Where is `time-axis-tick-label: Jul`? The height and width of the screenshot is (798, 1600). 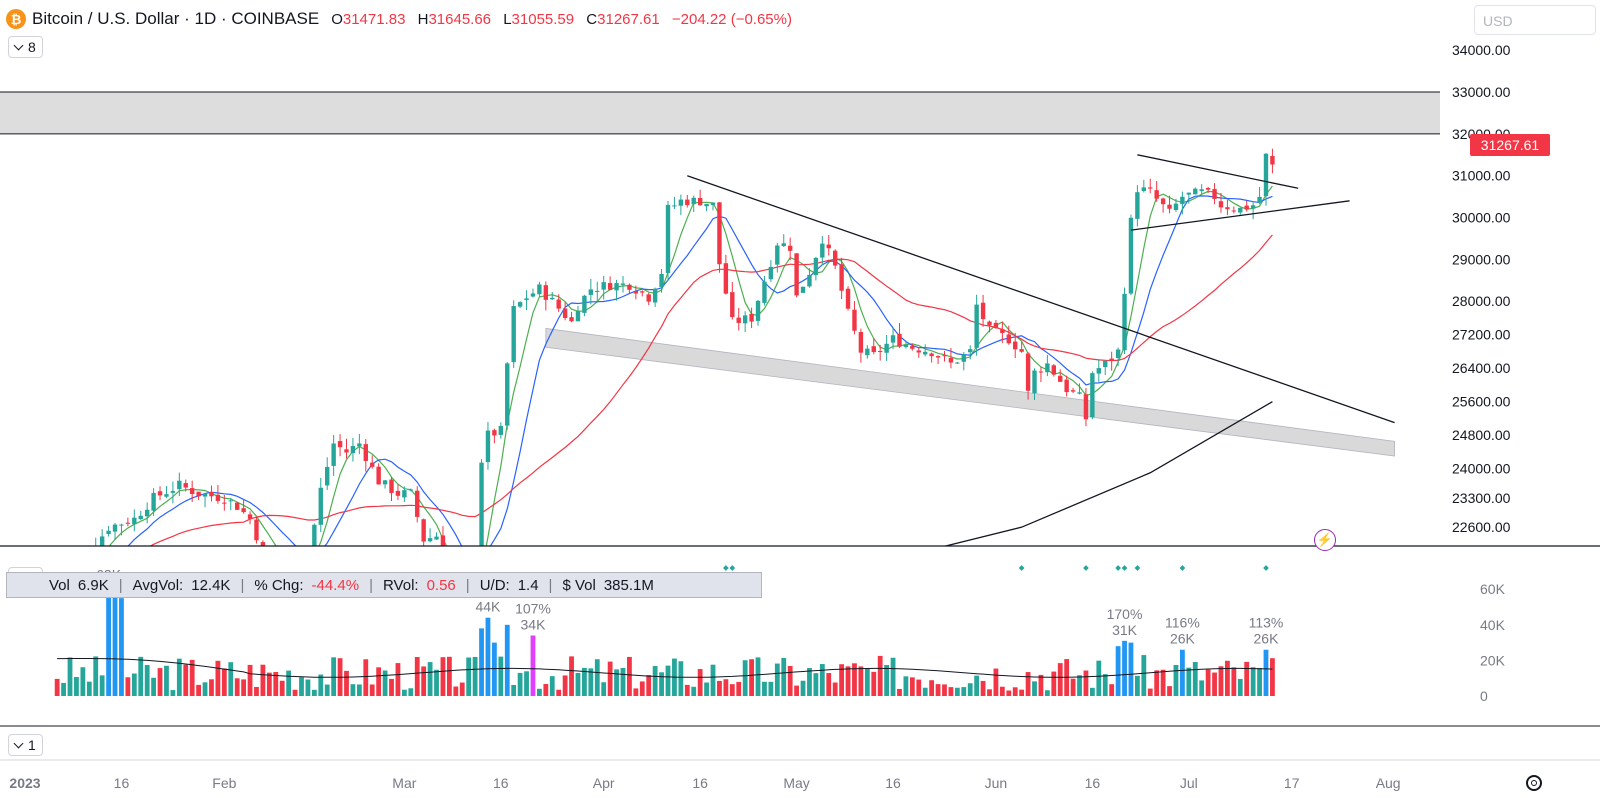
time-axis-tick-label: Jul is located at coordinates (1189, 783).